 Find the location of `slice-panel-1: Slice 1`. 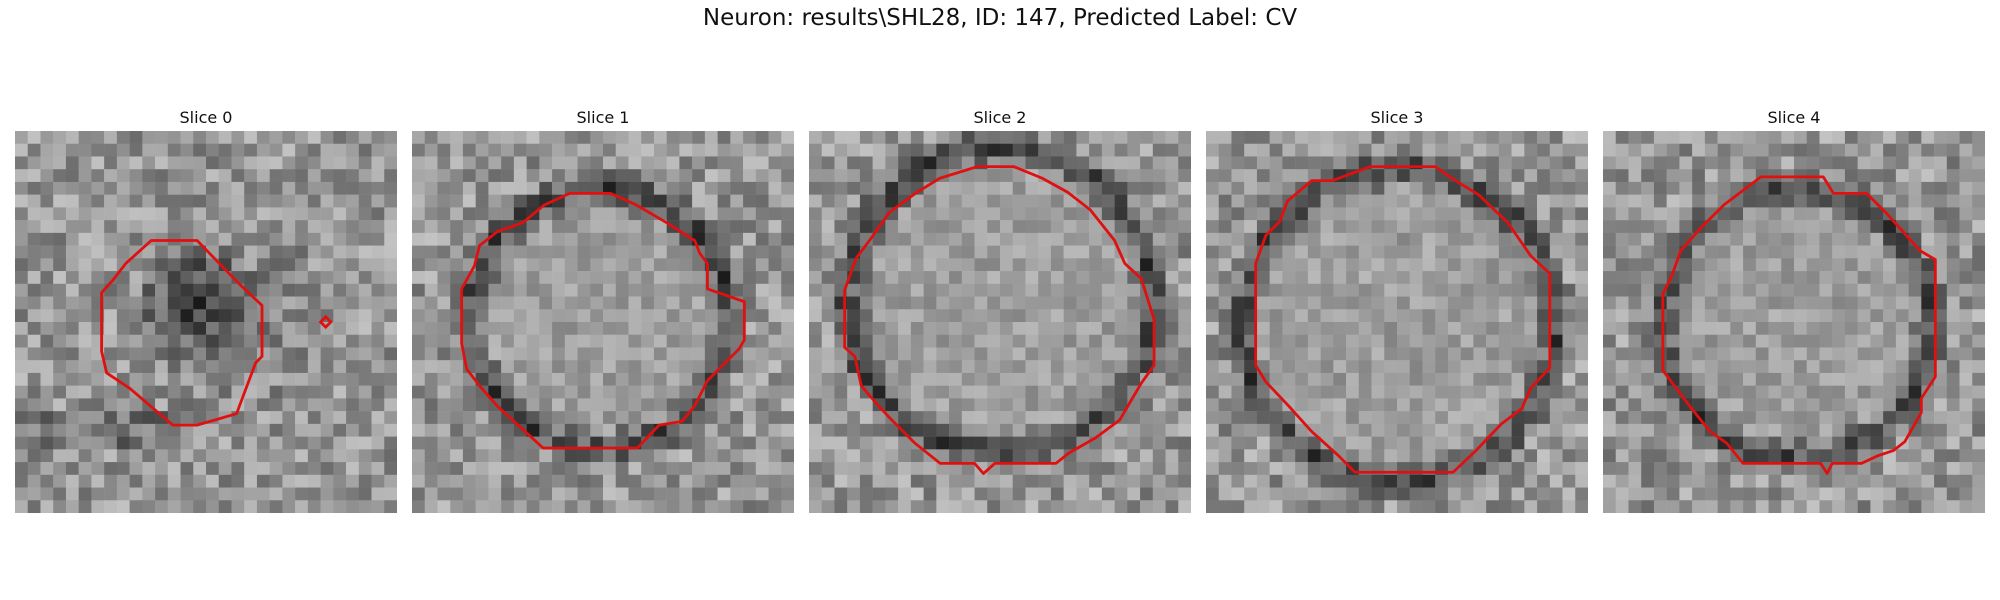

slice-panel-1: Slice 1 is located at coordinates (603, 309).